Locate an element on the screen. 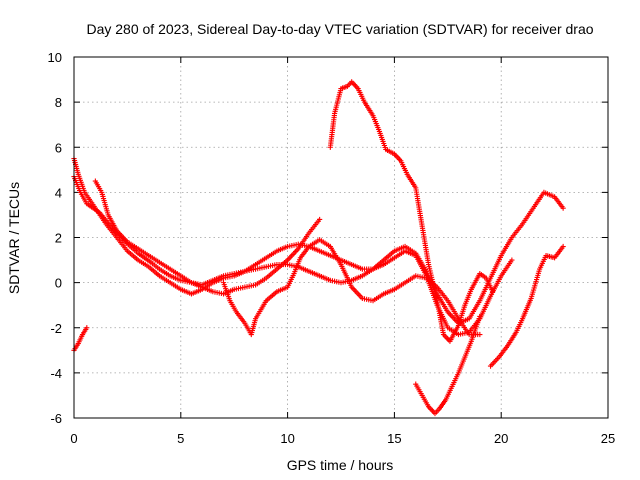  y-tick-label: -2 is located at coordinates (56, 328).